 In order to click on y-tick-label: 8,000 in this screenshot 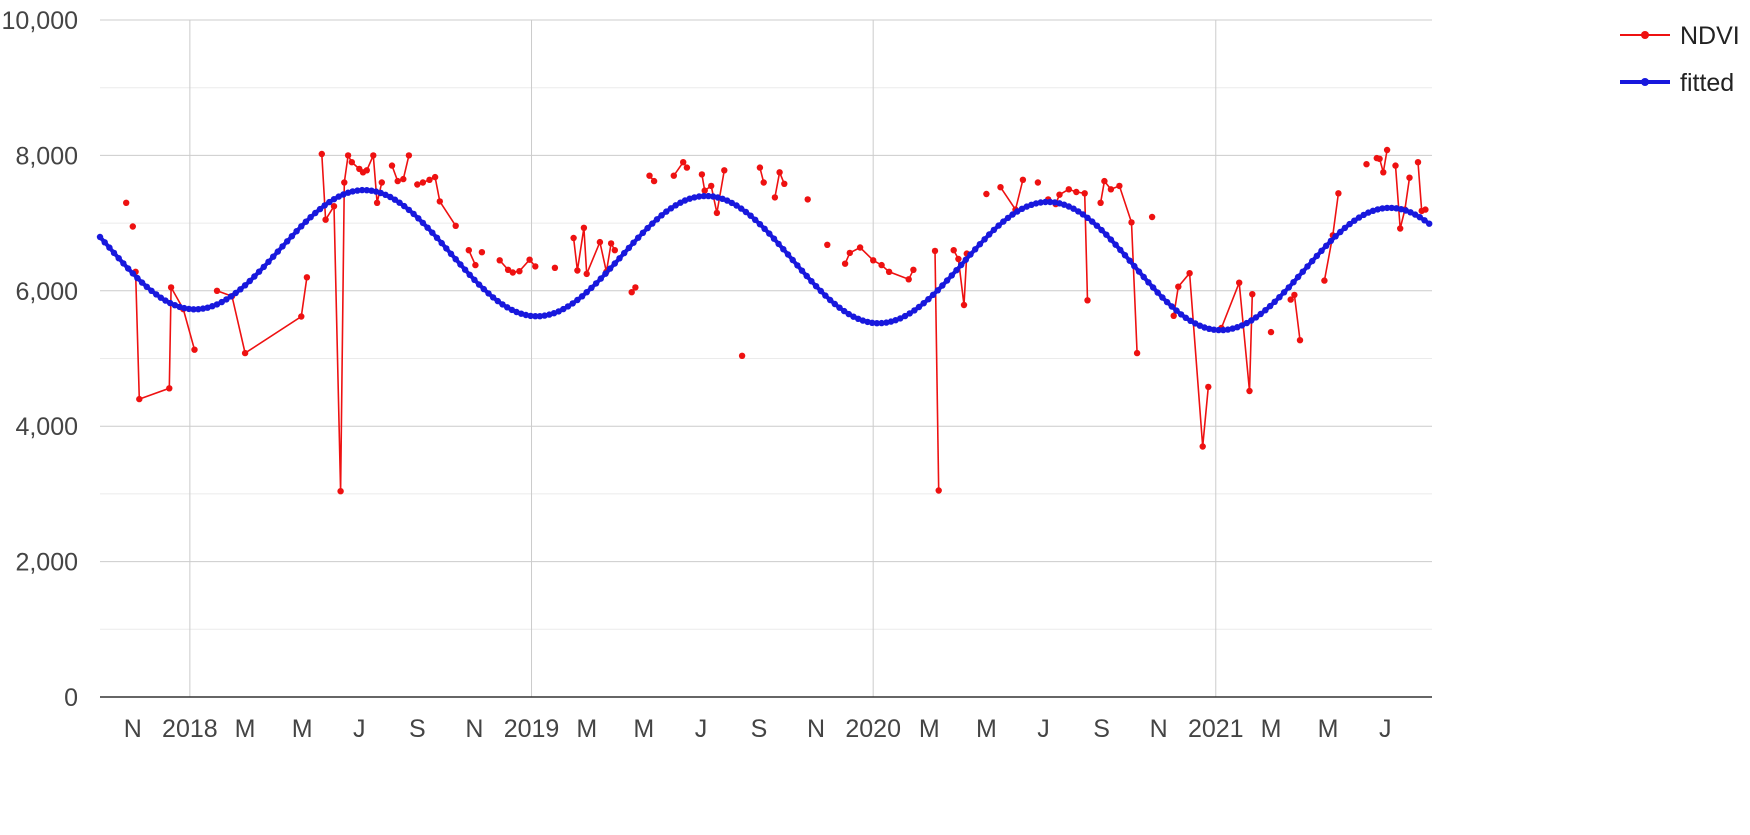, I will do `click(46, 156)`.